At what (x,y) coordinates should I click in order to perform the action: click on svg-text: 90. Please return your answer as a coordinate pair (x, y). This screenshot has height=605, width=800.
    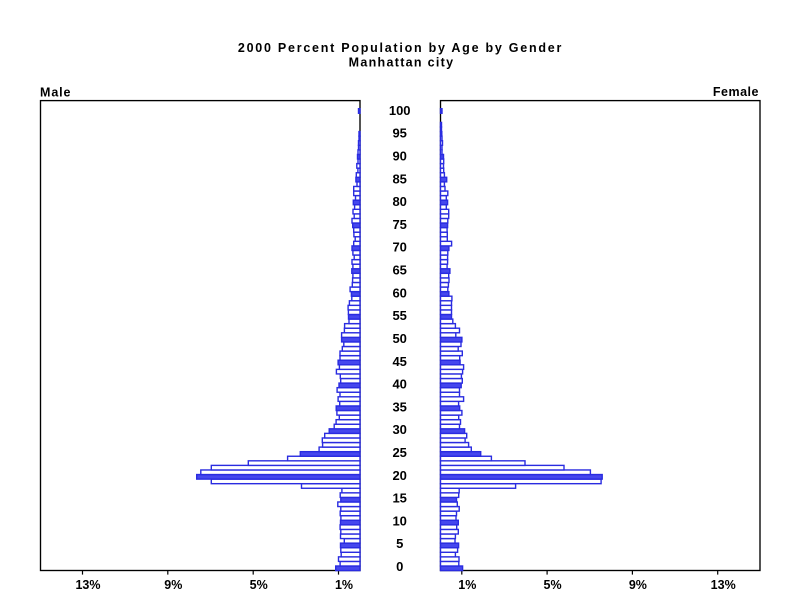
    Looking at the image, I should click on (399, 156).